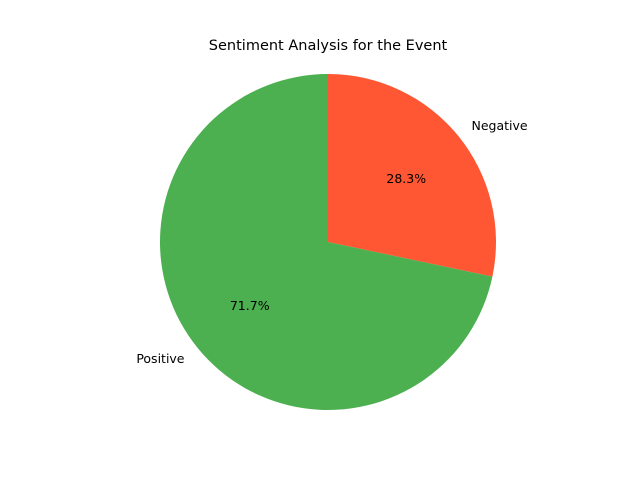 This screenshot has width=640, height=480. What do you see at coordinates (406, 178) in the screenshot?
I see `pct-label-negative: 28.3%` at bounding box center [406, 178].